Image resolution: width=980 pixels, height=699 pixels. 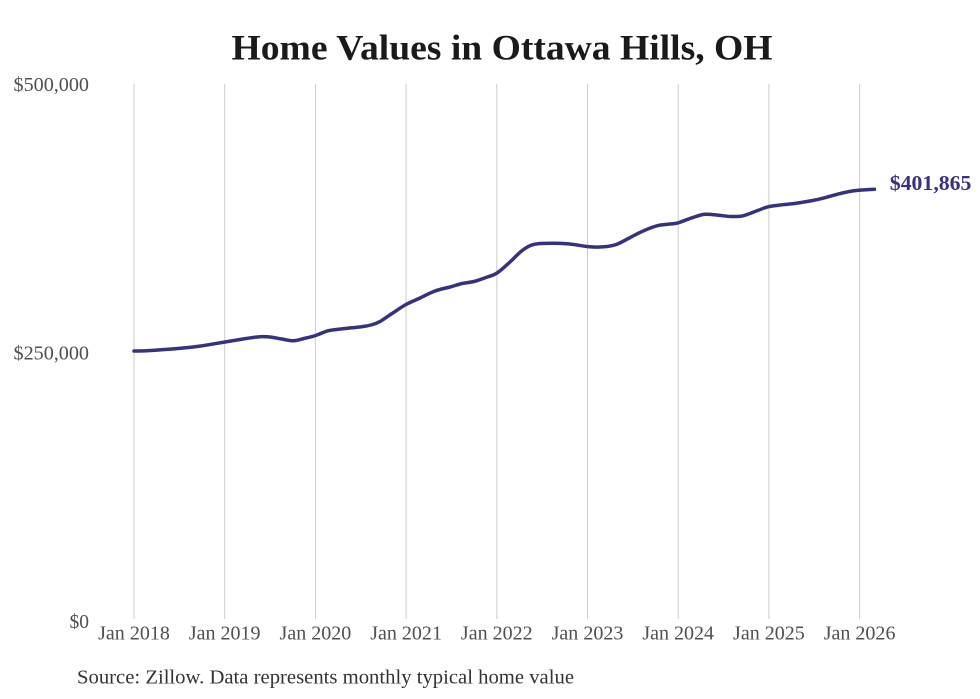 I want to click on svg-text: $500,000, so click(x=52, y=85).